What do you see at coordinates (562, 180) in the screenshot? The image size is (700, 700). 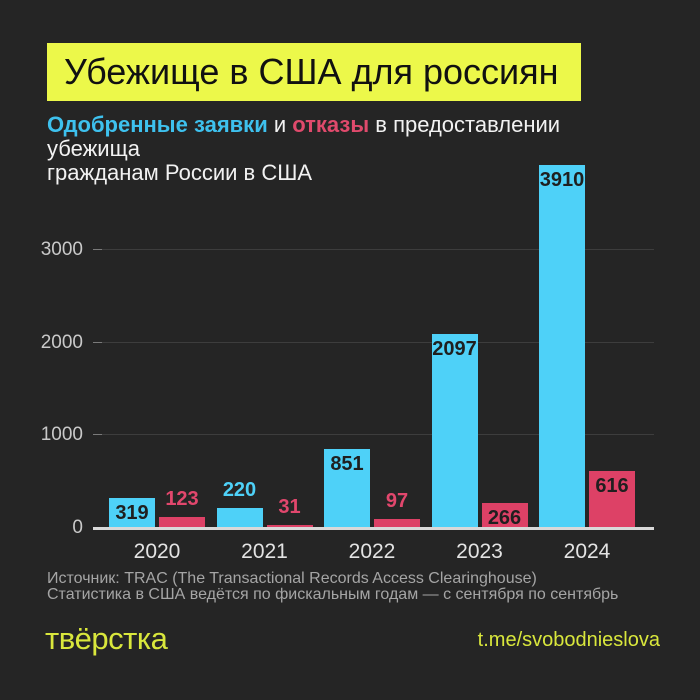 I see `bar-value-label: 3910` at bounding box center [562, 180].